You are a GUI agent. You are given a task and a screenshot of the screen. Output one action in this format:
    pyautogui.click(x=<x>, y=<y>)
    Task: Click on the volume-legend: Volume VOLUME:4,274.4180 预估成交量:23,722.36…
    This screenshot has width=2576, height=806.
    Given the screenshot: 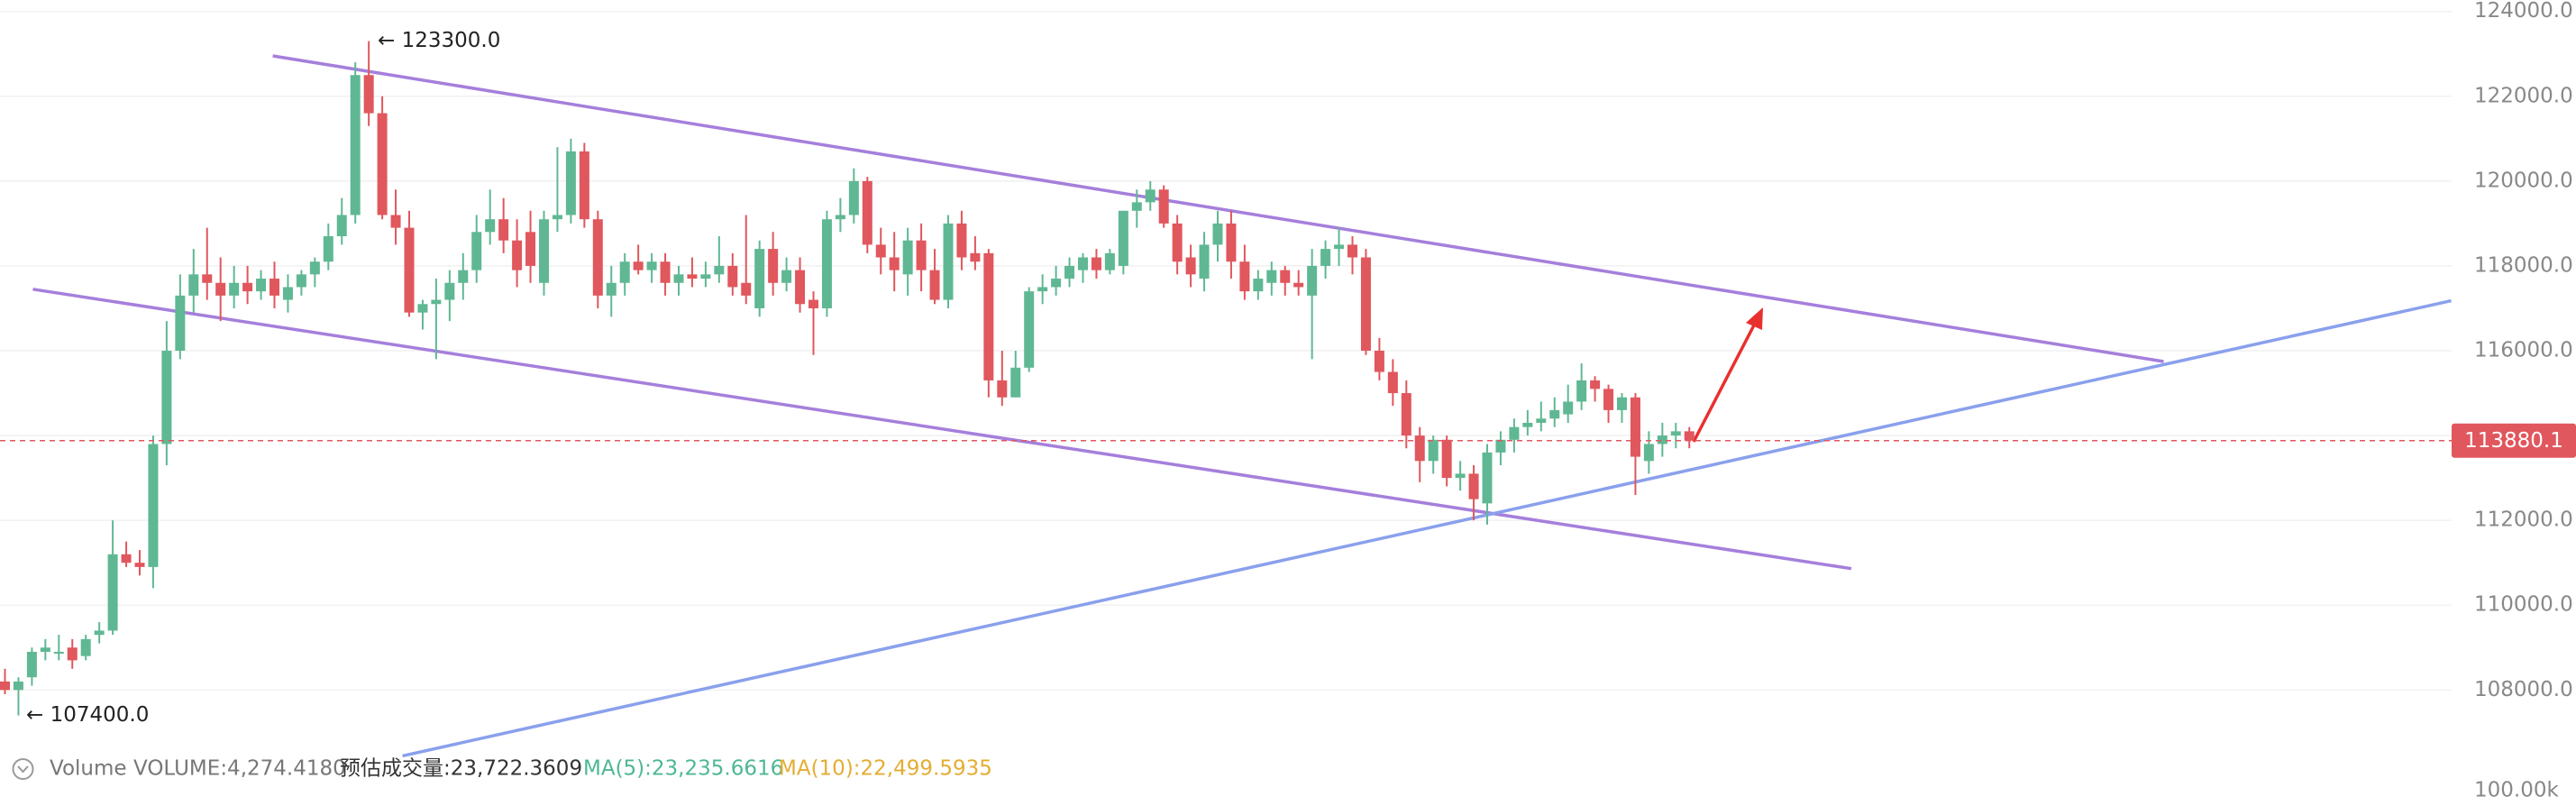 What is the action you would take?
    pyautogui.click(x=1285, y=779)
    